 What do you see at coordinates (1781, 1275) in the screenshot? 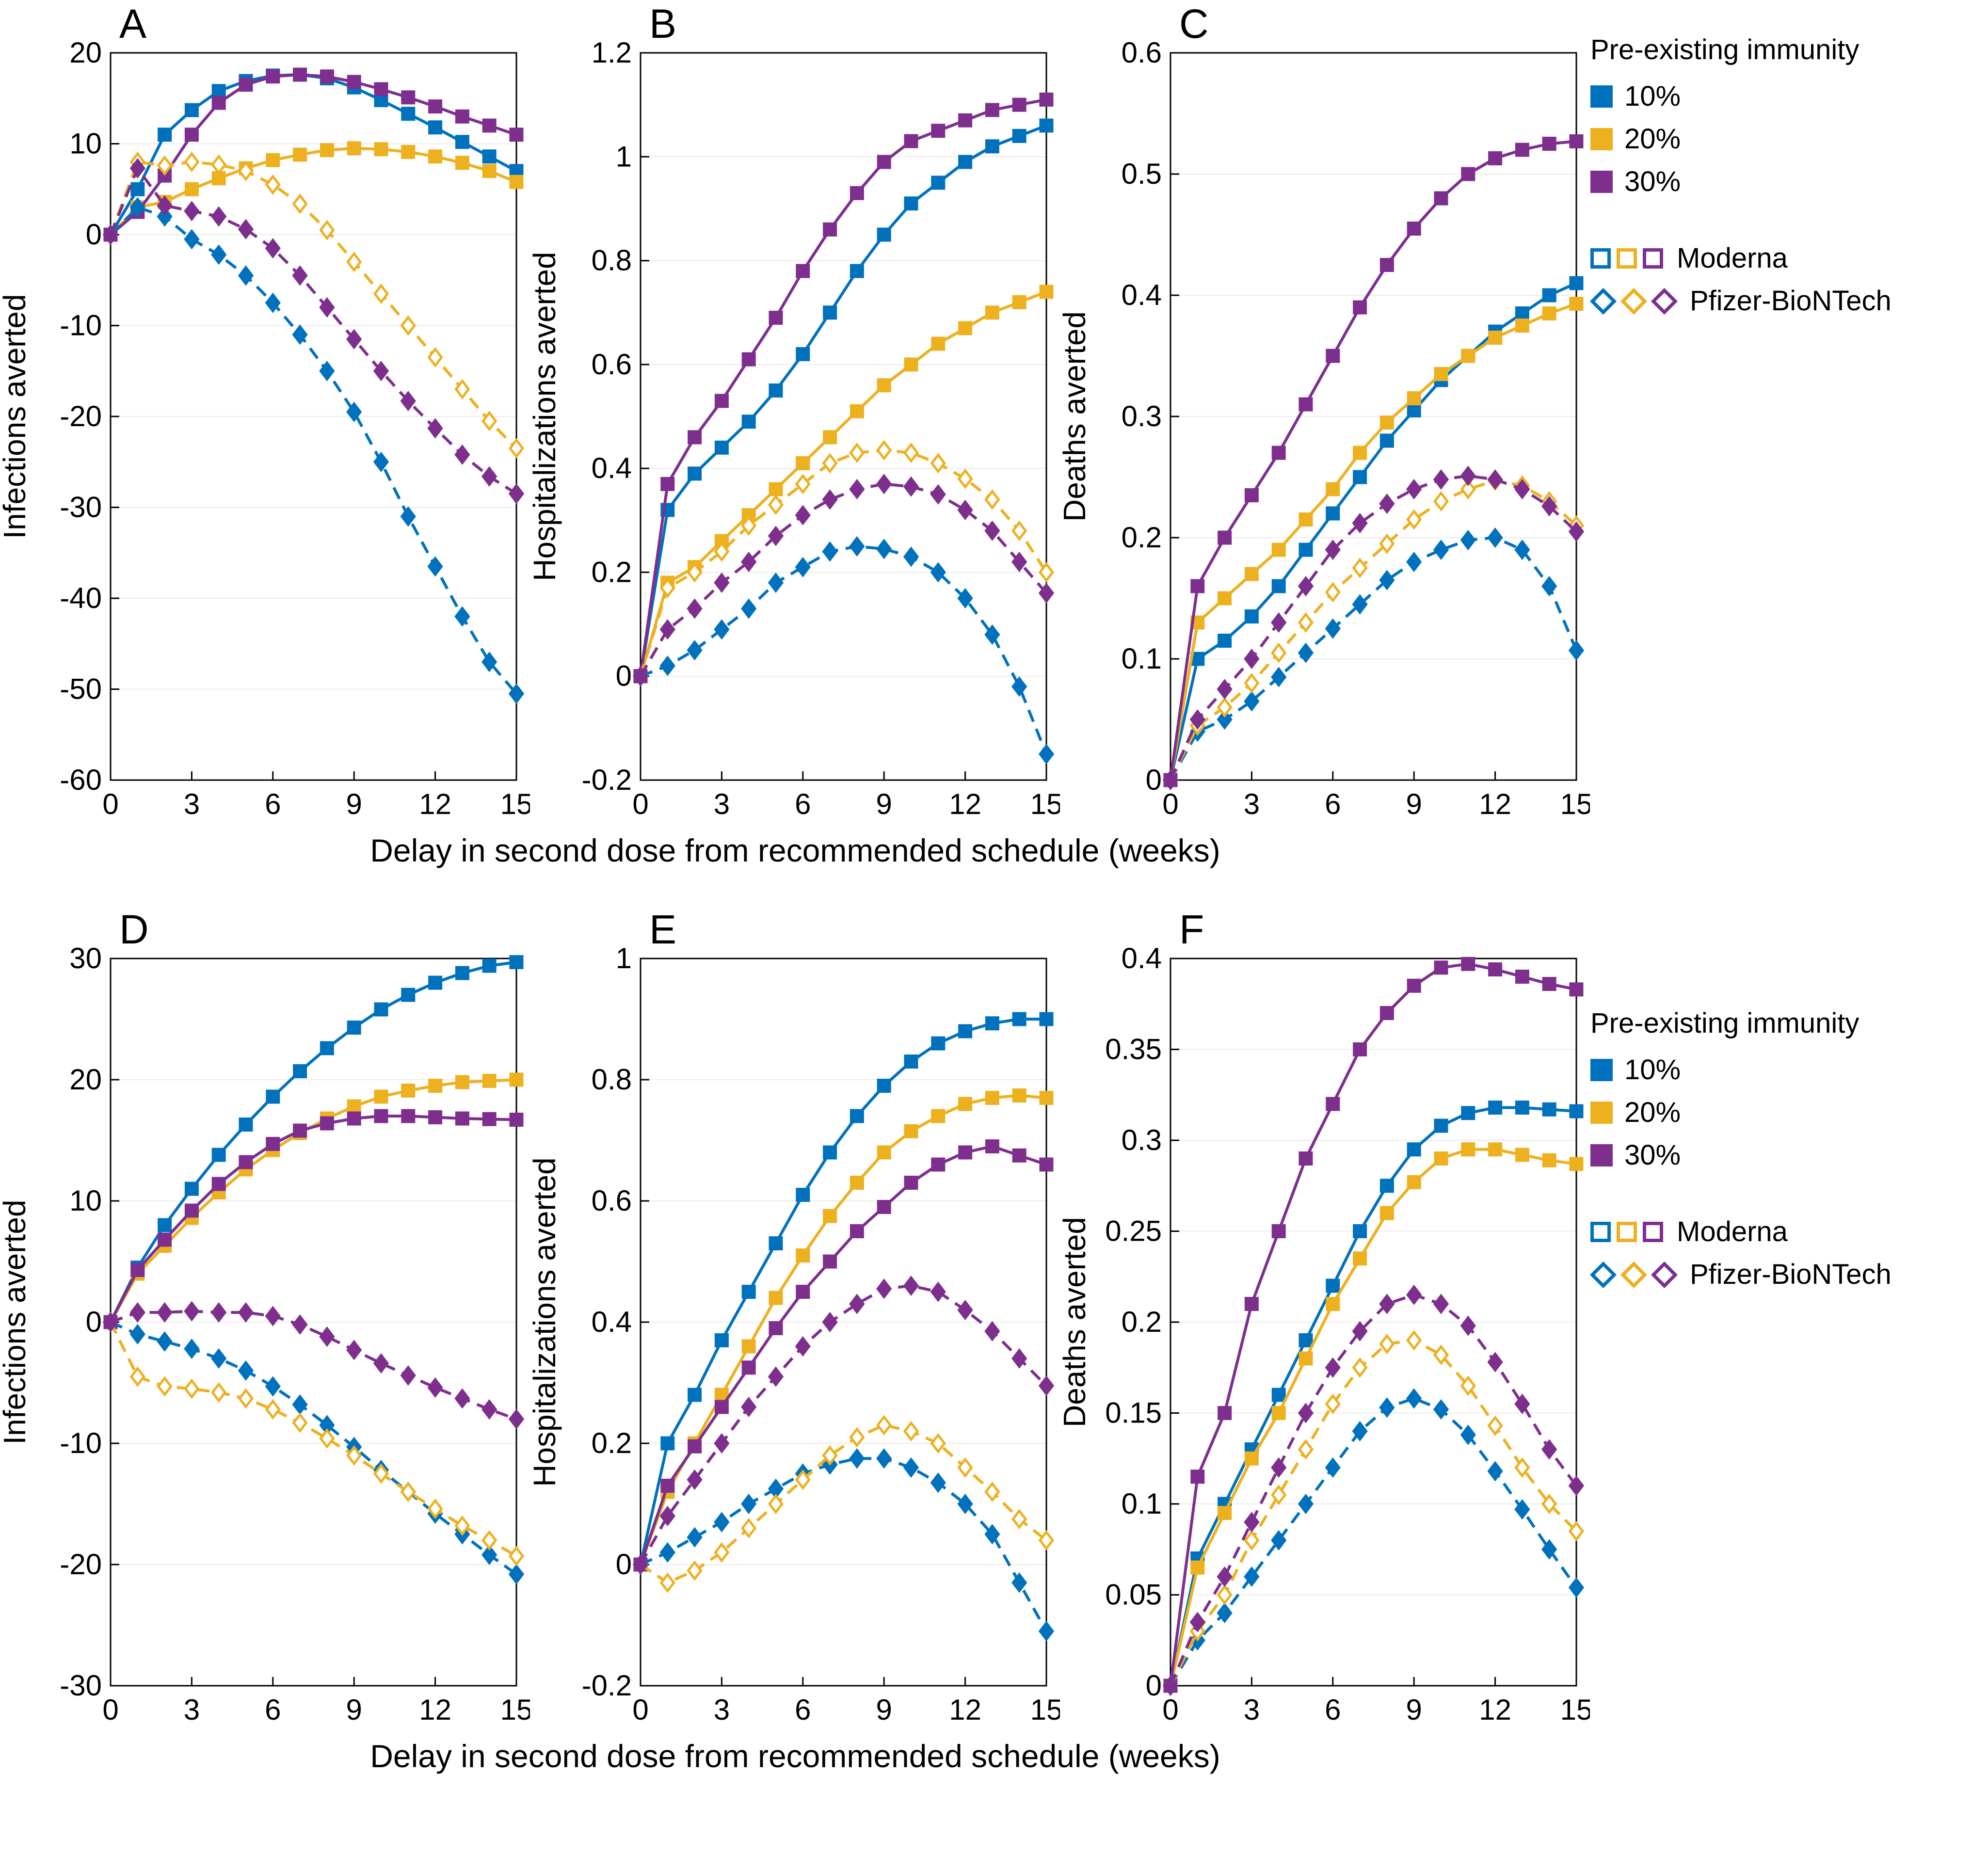
I see `legend-vaccine-pfizer-biontech: Pfizer-BioNTech` at bounding box center [1781, 1275].